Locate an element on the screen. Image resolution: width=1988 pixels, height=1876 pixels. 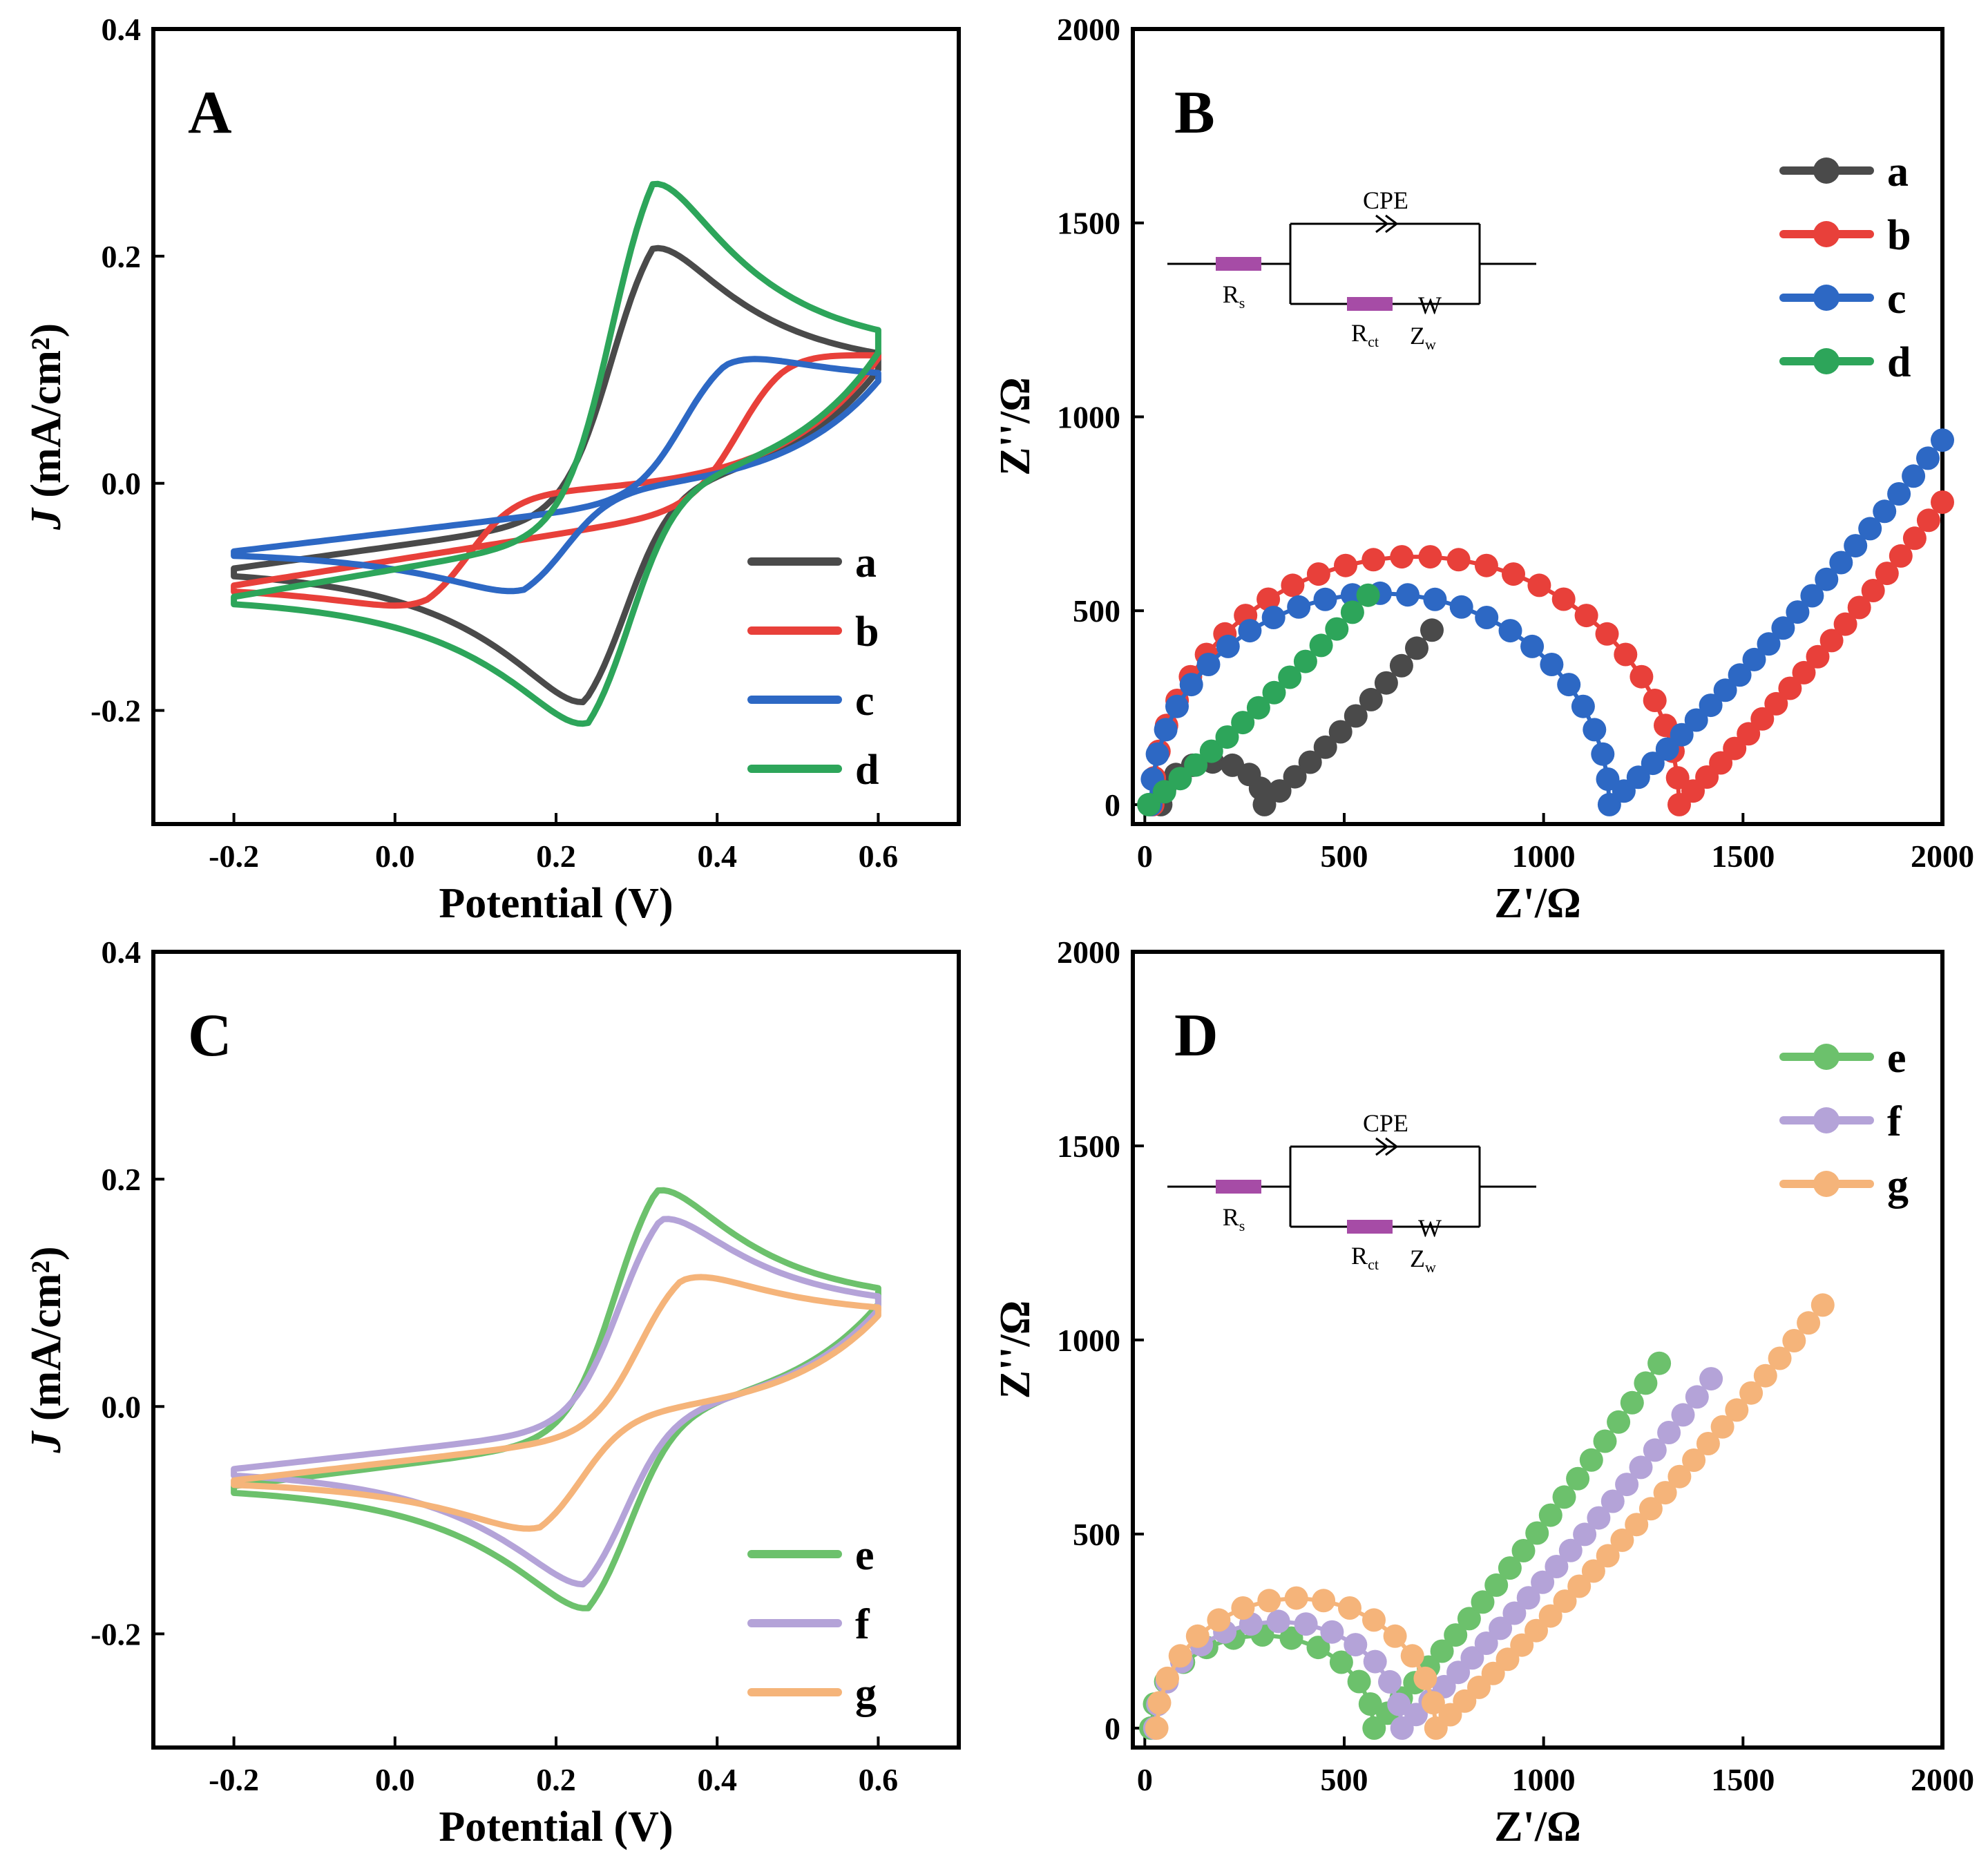
x-tick-label: 0.0 is located at coordinates (395, 856).